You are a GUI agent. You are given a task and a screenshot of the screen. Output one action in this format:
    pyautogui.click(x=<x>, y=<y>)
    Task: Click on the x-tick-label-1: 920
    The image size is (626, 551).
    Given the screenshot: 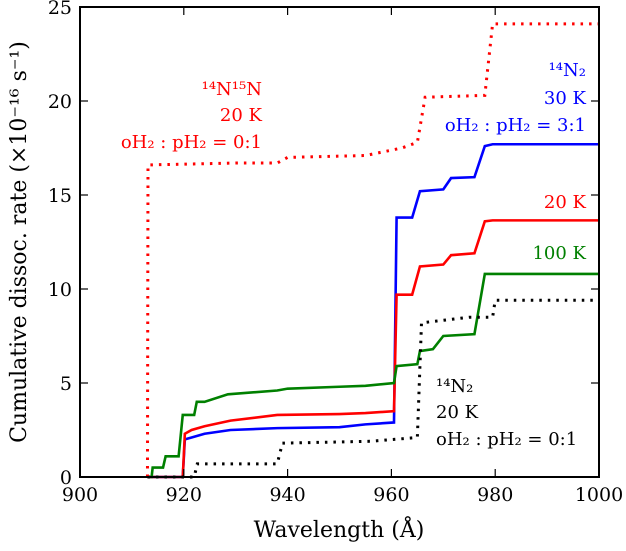 What is the action you would take?
    pyautogui.click(x=184, y=495)
    